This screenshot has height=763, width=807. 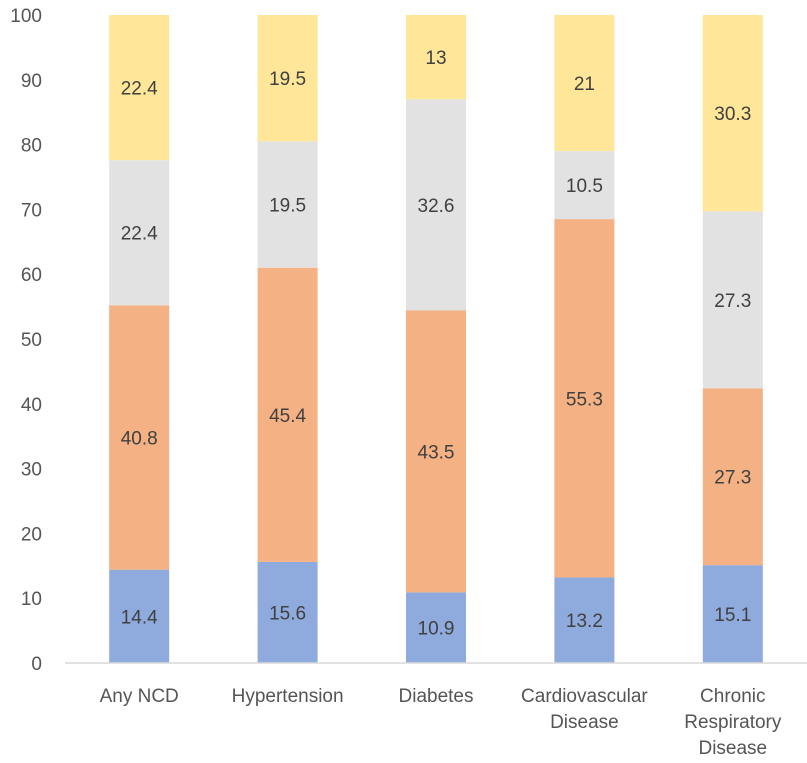 I want to click on y-tick-label: 70, so click(x=31, y=210).